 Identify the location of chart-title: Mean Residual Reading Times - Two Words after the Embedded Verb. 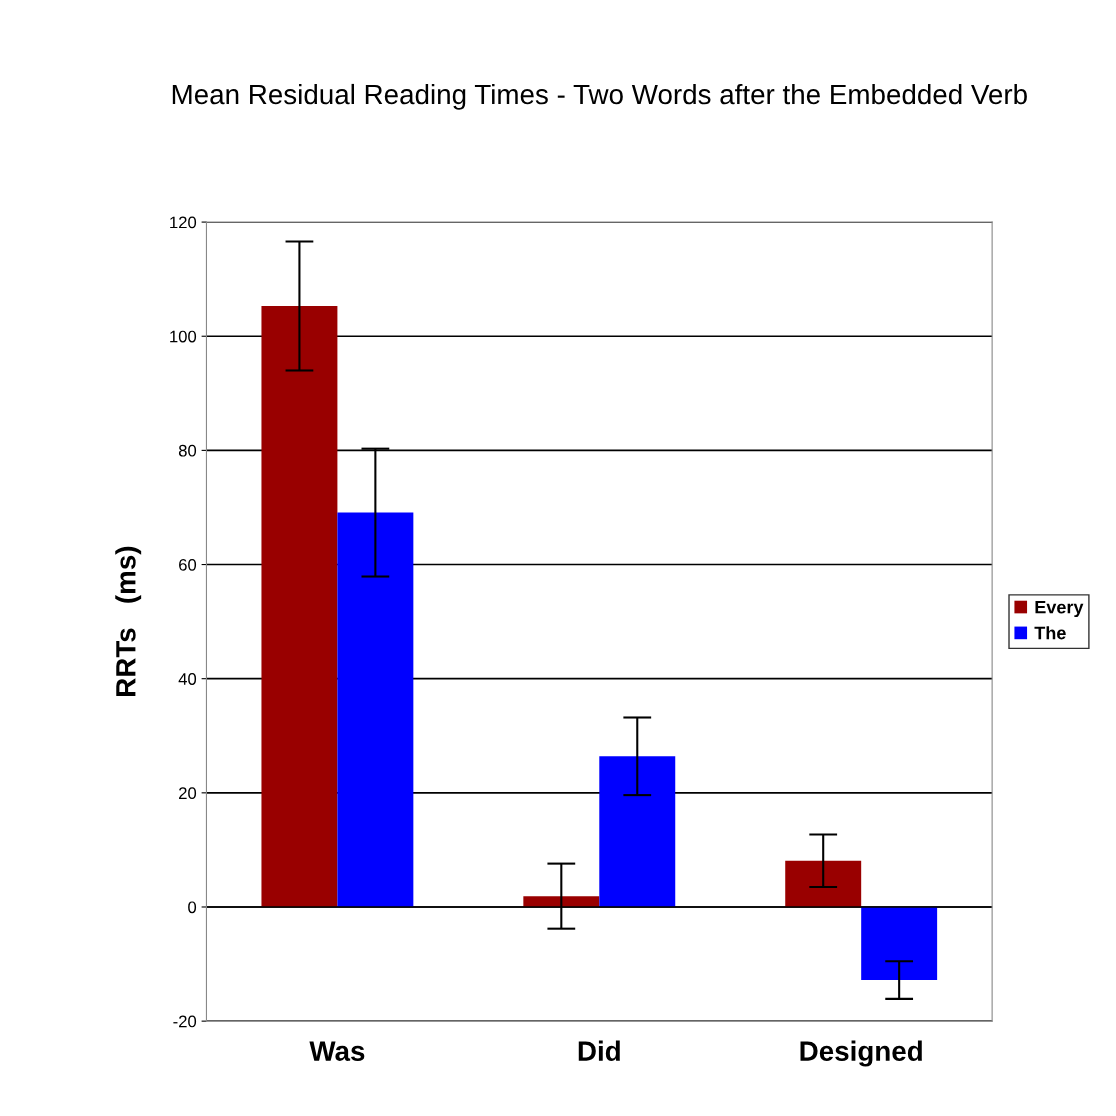
(599, 96).